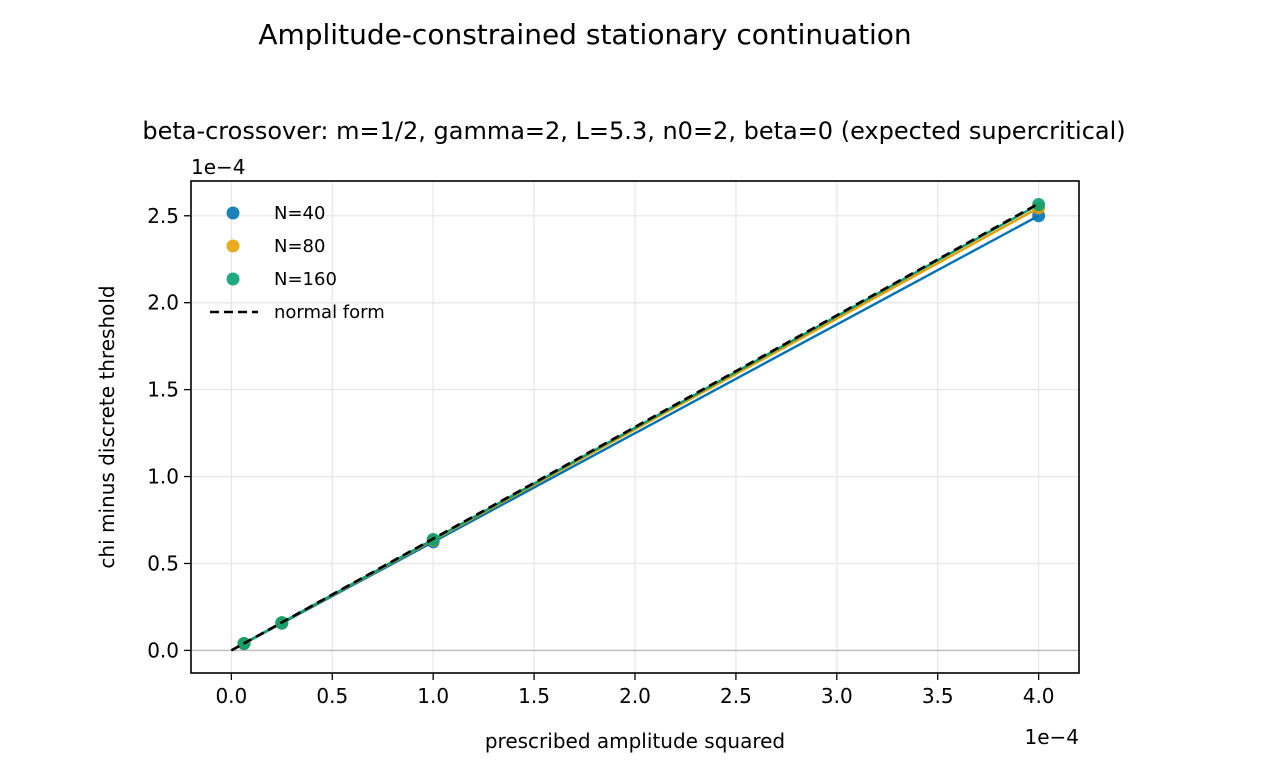 The width and height of the screenshot is (1269, 774). What do you see at coordinates (433, 696) in the screenshot?
I see `x-tick-label: 1.0` at bounding box center [433, 696].